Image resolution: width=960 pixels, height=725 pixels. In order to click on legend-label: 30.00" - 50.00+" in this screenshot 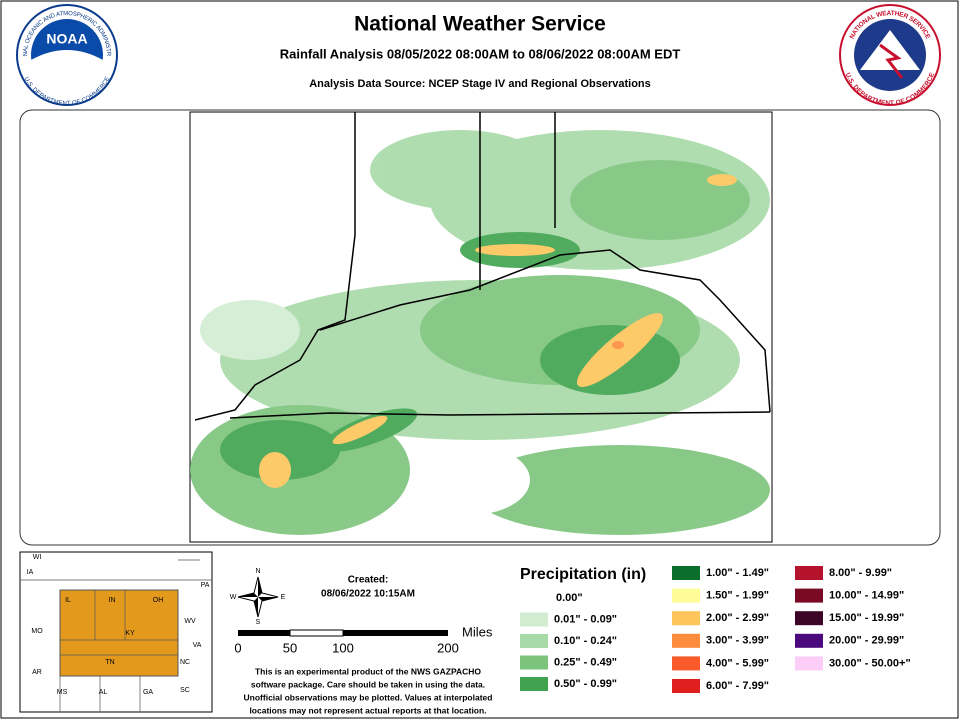, I will do `click(870, 663)`.